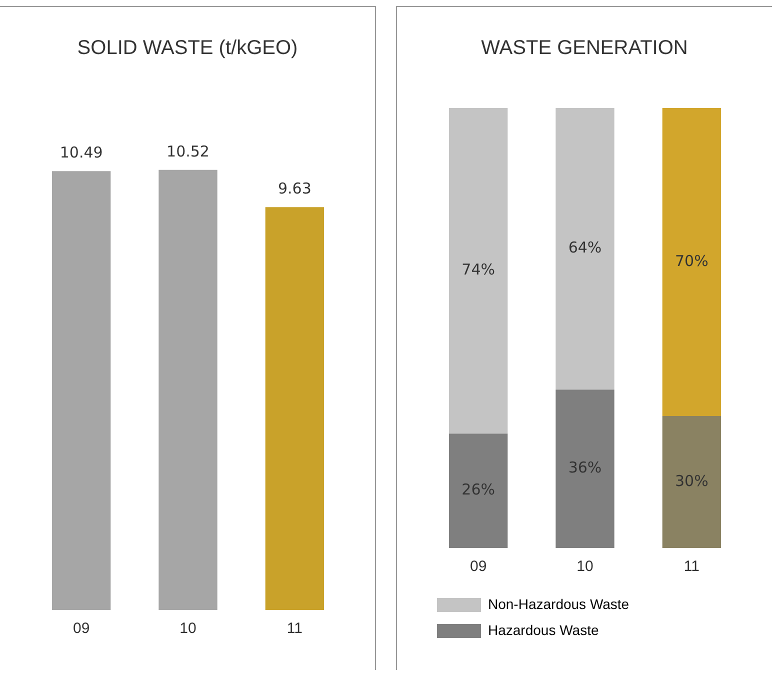 This screenshot has width=784, height=675. What do you see at coordinates (584, 48) in the screenshot?
I see `chart-title: WASTE GENERATION` at bounding box center [584, 48].